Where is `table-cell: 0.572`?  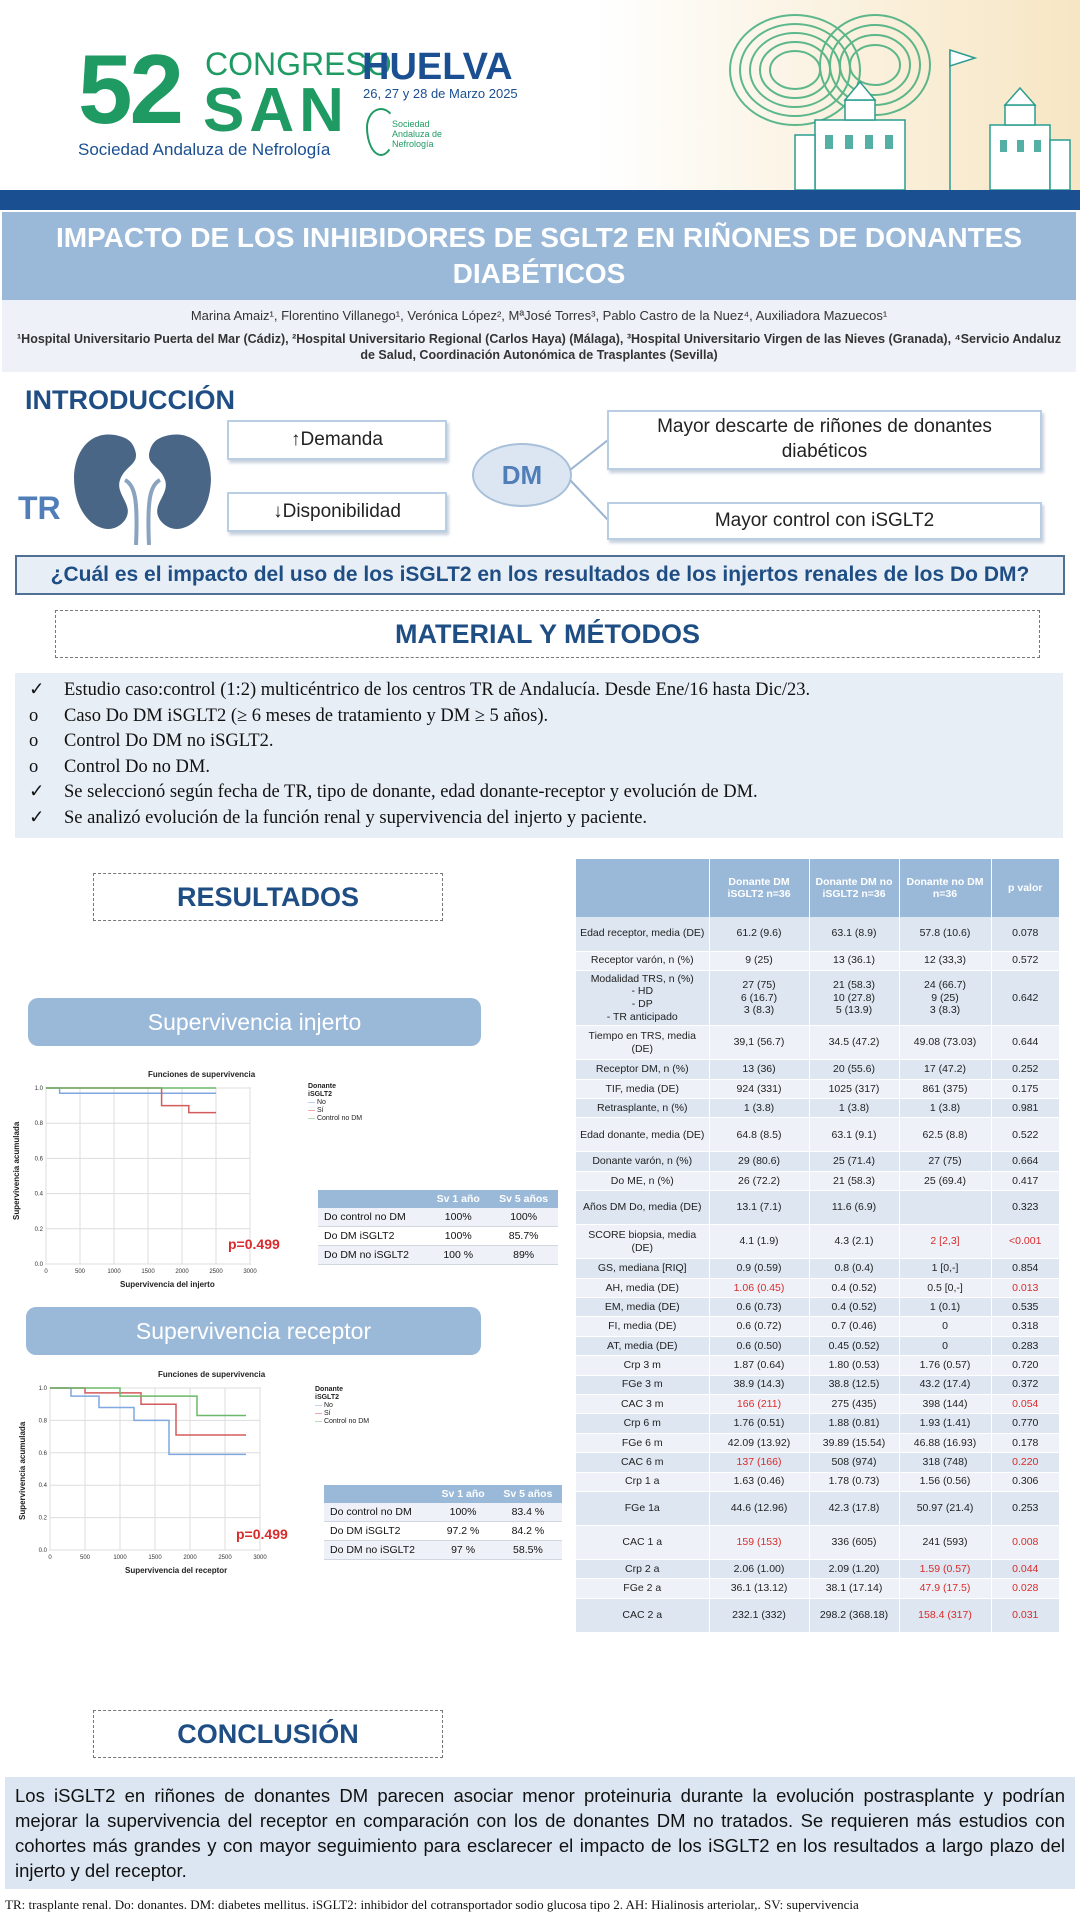 table-cell: 0.572 is located at coordinates (1025, 961).